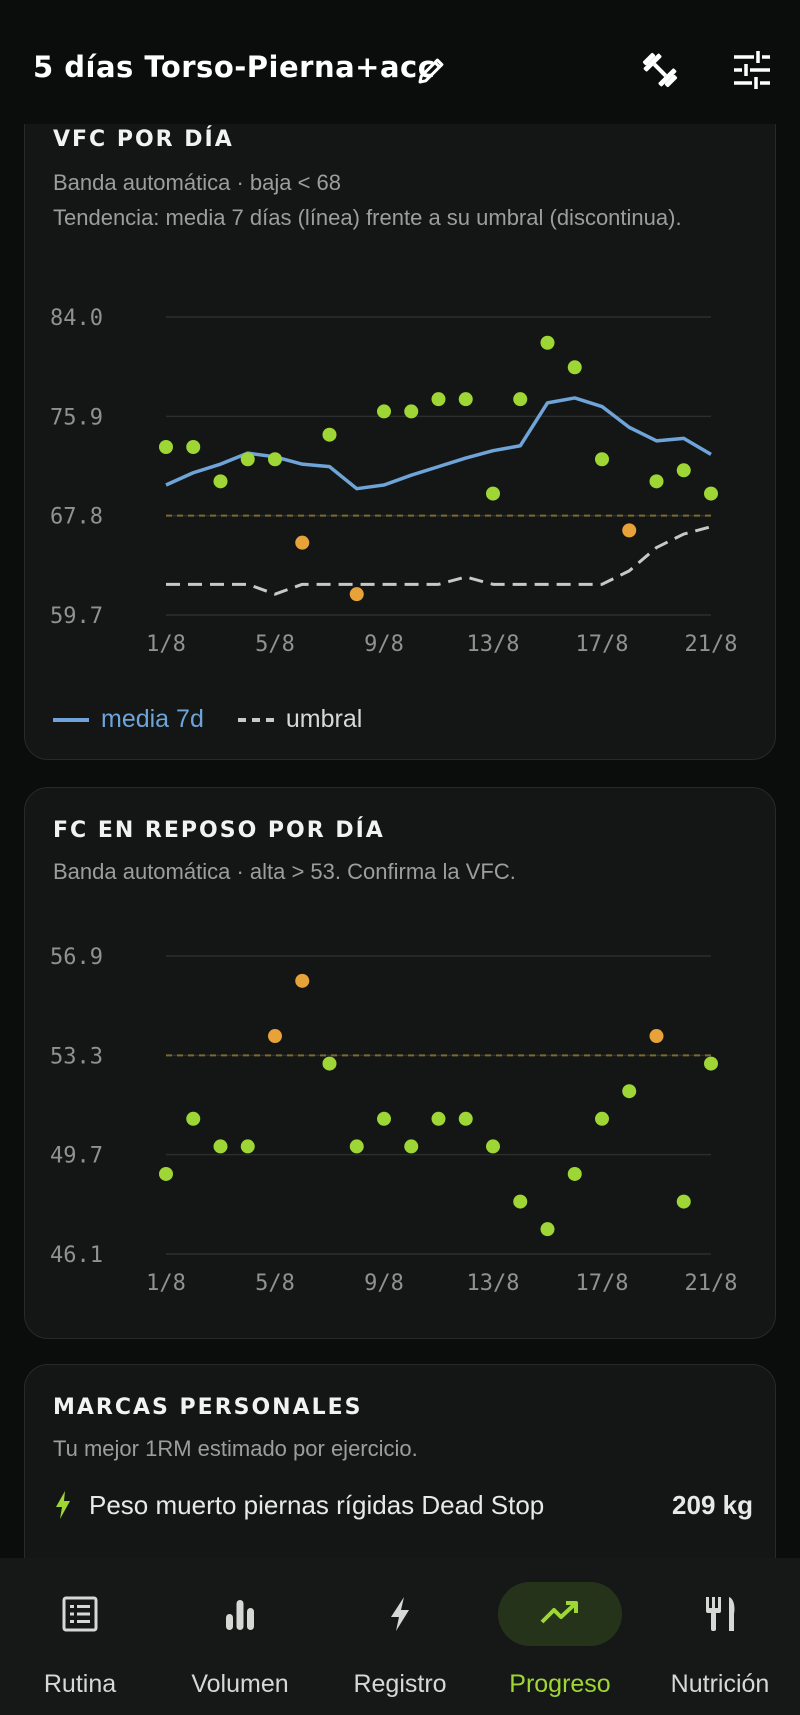  What do you see at coordinates (234, 67) in the screenshot?
I see `routine-title: 5 días Torso-Pierna+acc` at bounding box center [234, 67].